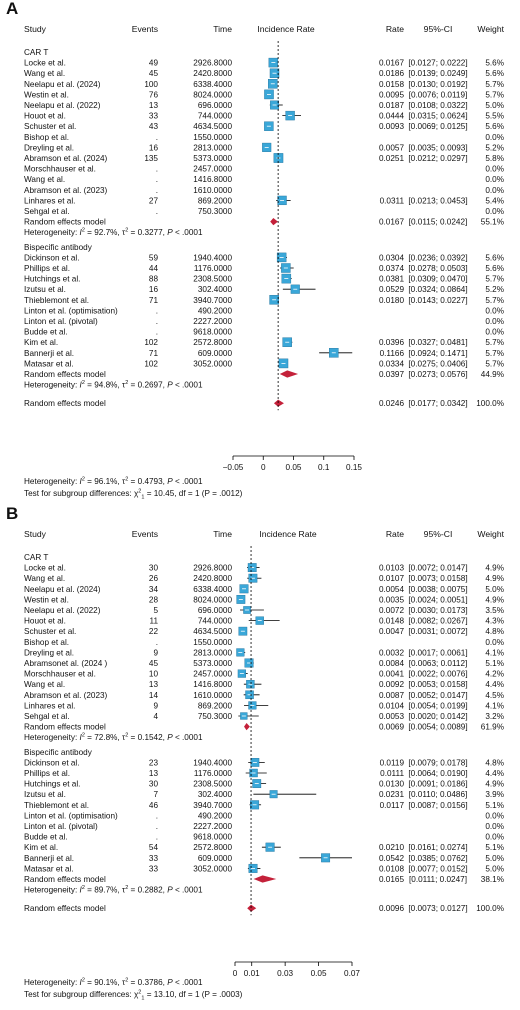  Describe the element at coordinates (391, 257) in the screenshot. I see `study-rate: 0.0304` at that location.